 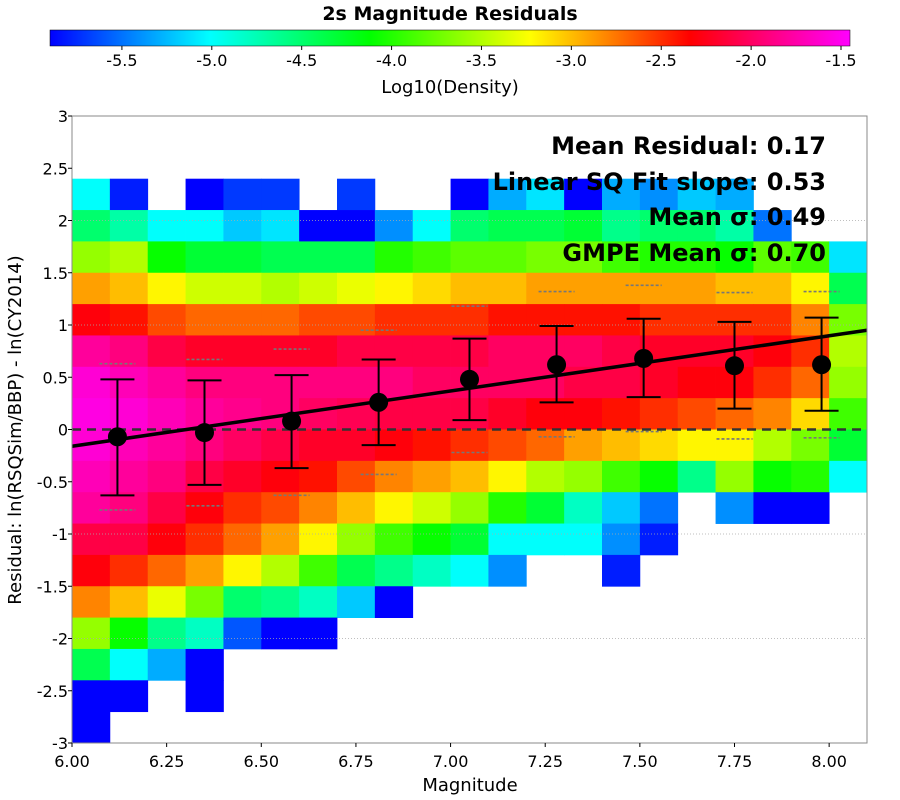 What do you see at coordinates (52, 482) in the screenshot?
I see `y-tick-label: -0.5` at bounding box center [52, 482].